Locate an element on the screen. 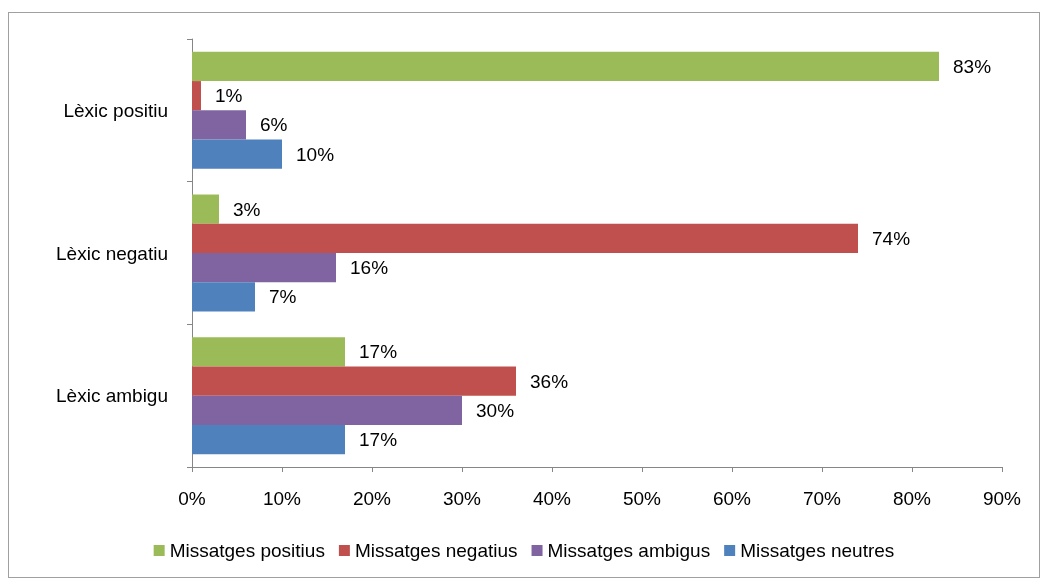 The width and height of the screenshot is (1050, 584). x-tick-label: 10% is located at coordinates (282, 498).